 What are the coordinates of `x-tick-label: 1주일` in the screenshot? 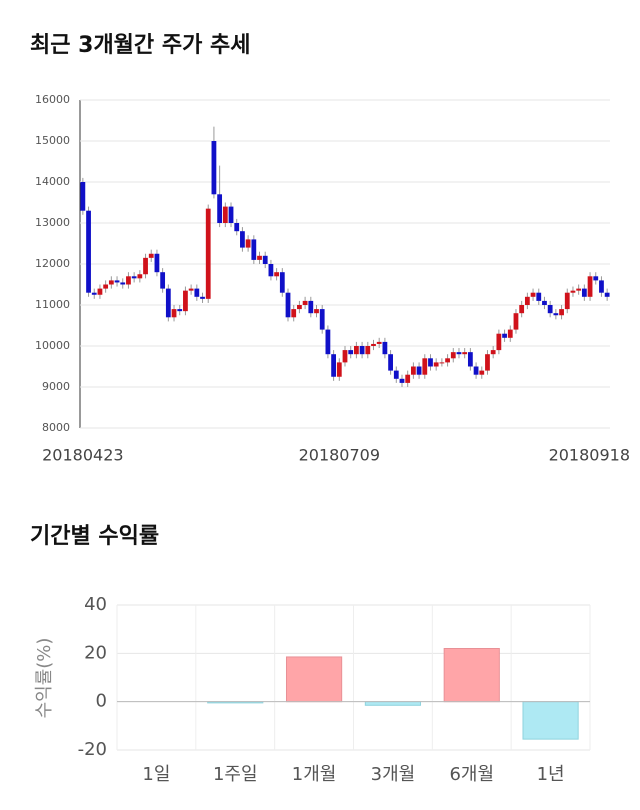 It's located at (235, 774).